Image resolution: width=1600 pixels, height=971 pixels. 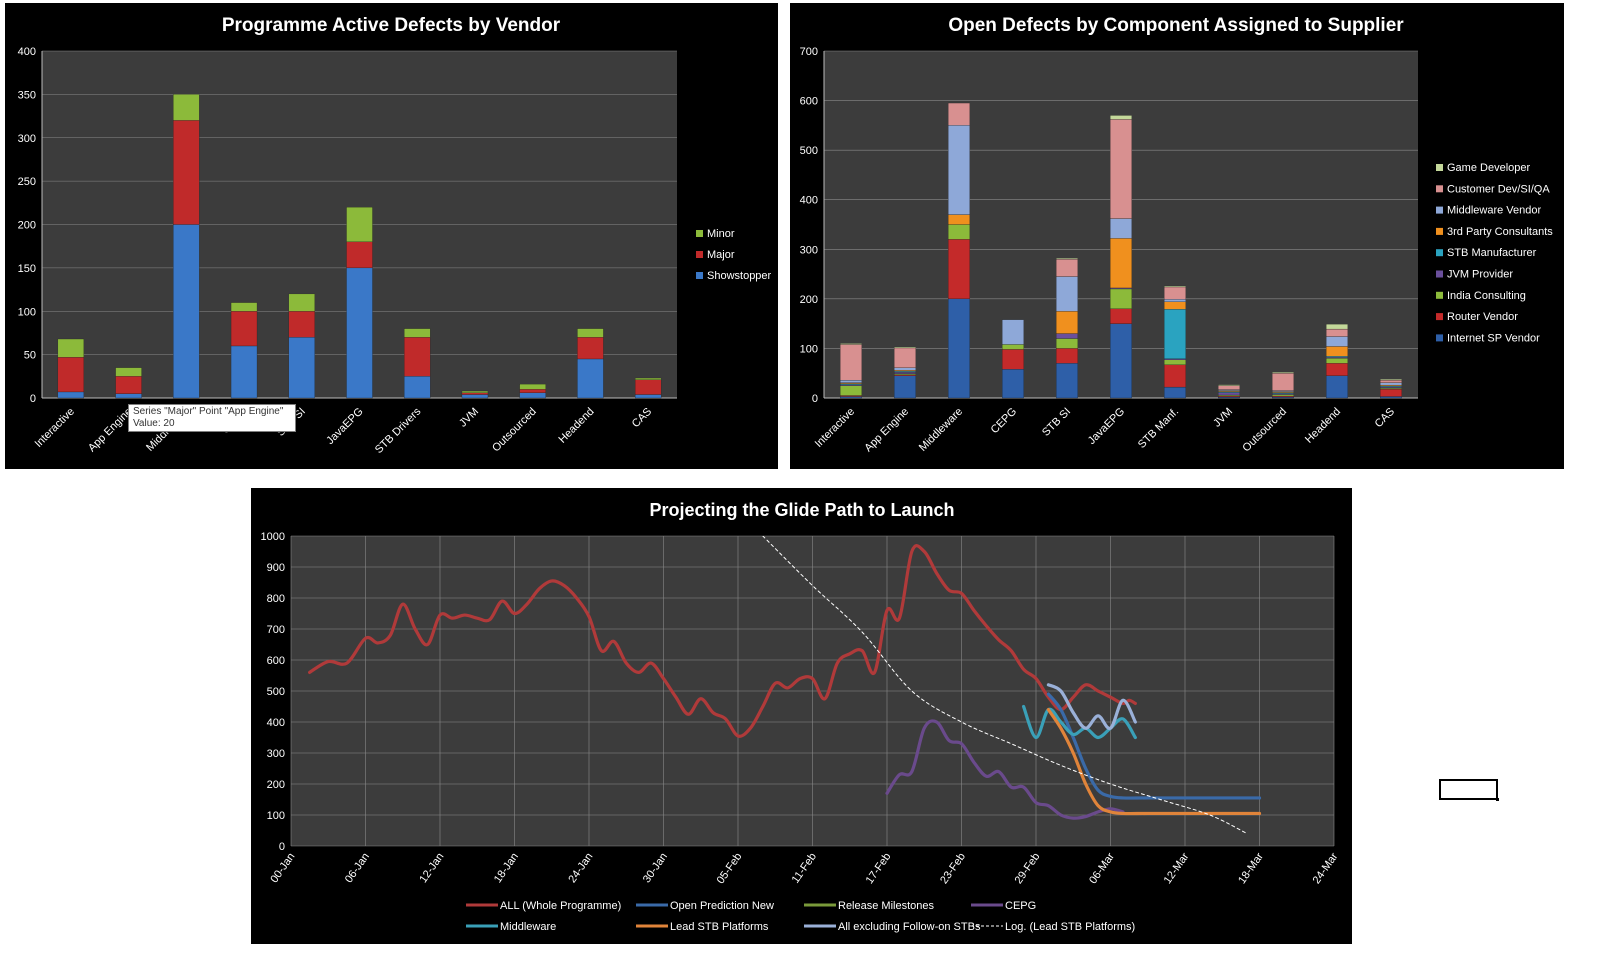 I want to click on bar-major-jvm, so click(x=475, y=393).